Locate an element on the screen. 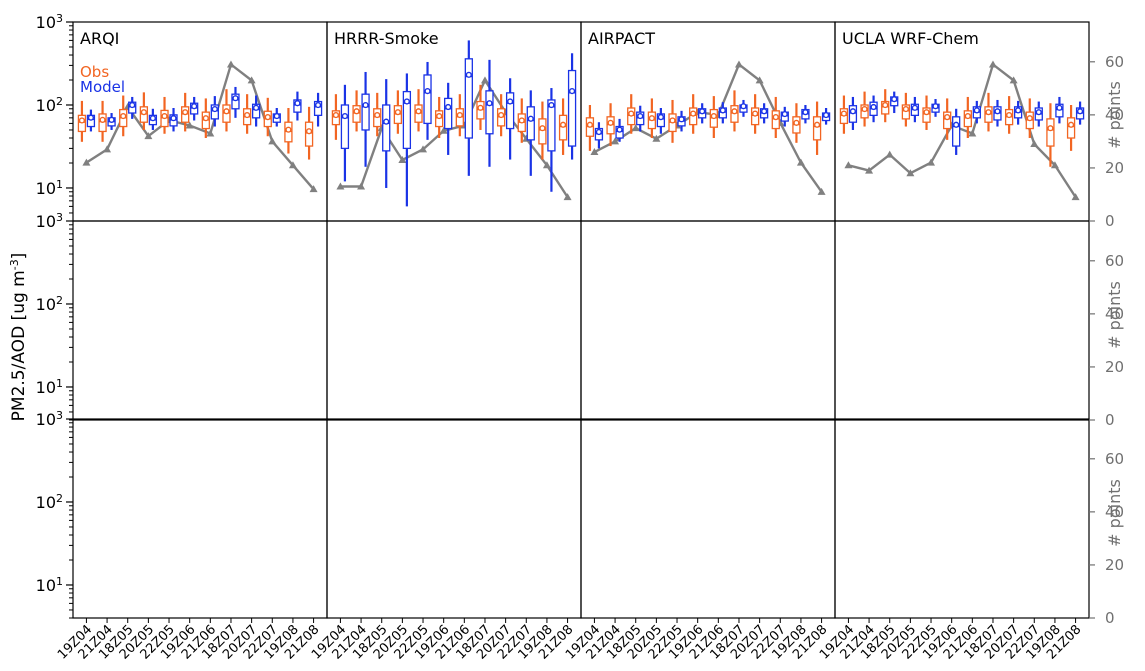 This screenshot has width=1145, height=671. y-axis-label: PM2.5/AOD [ug m-3] is located at coordinates (19, 337).